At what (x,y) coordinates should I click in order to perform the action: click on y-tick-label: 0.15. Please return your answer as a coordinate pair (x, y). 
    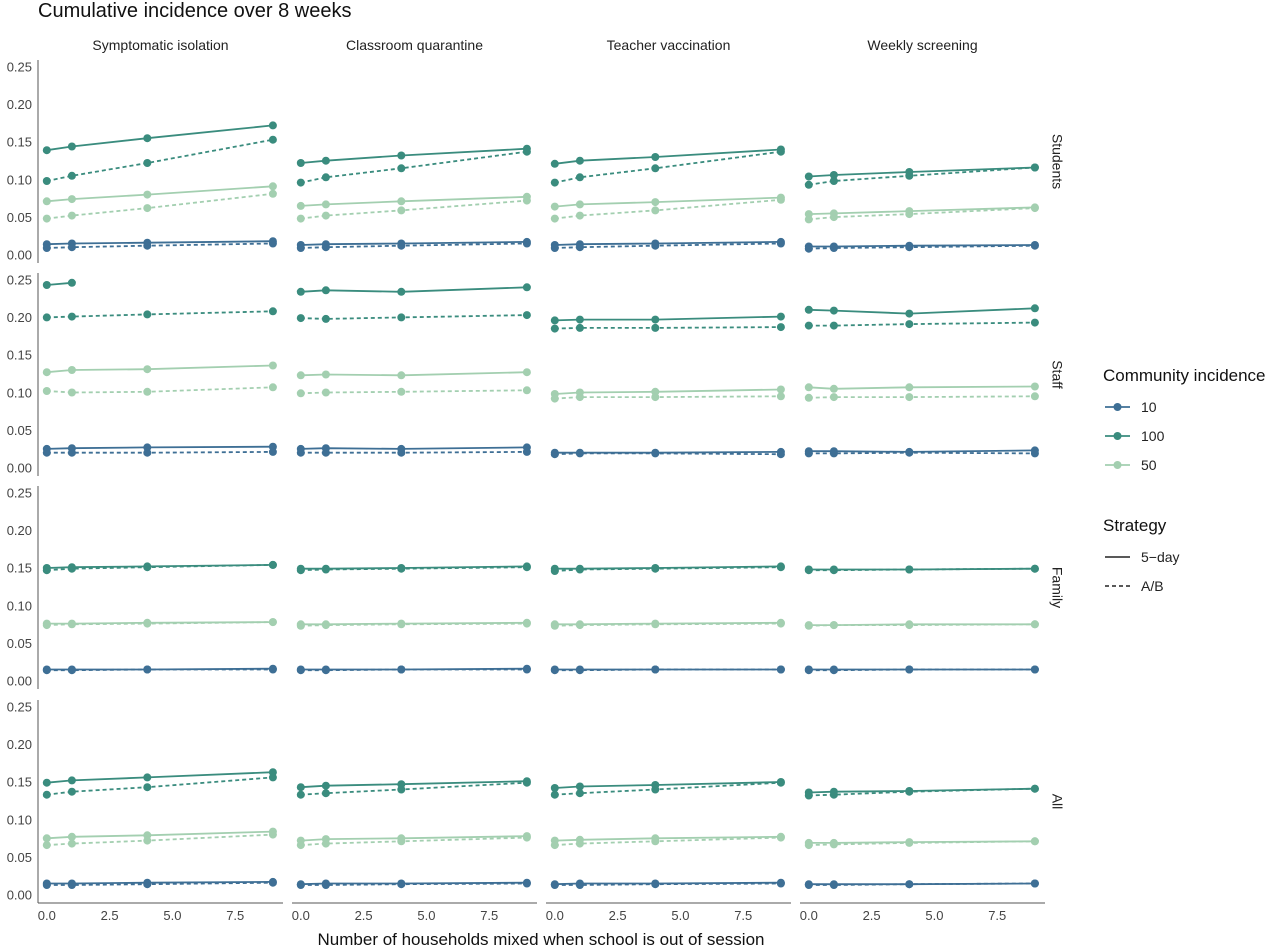
    Looking at the image, I should click on (19, 142).